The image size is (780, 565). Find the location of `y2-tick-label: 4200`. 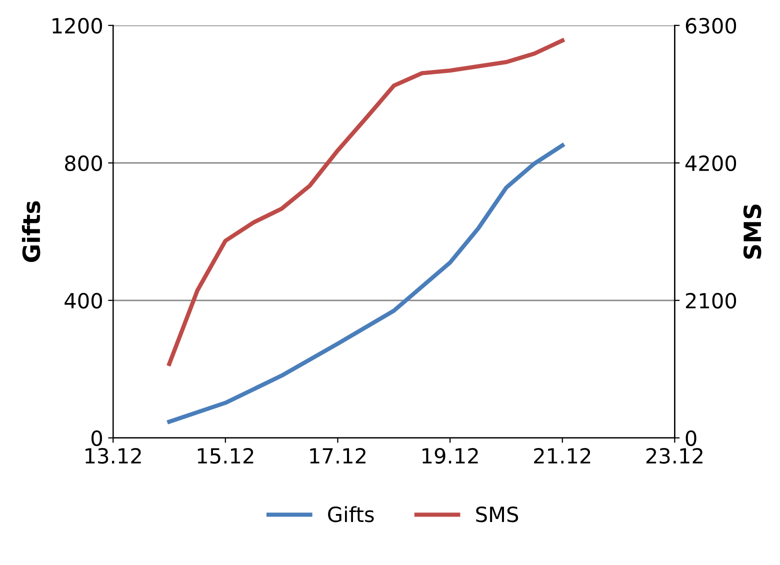

y2-tick-label: 4200 is located at coordinates (710, 163).